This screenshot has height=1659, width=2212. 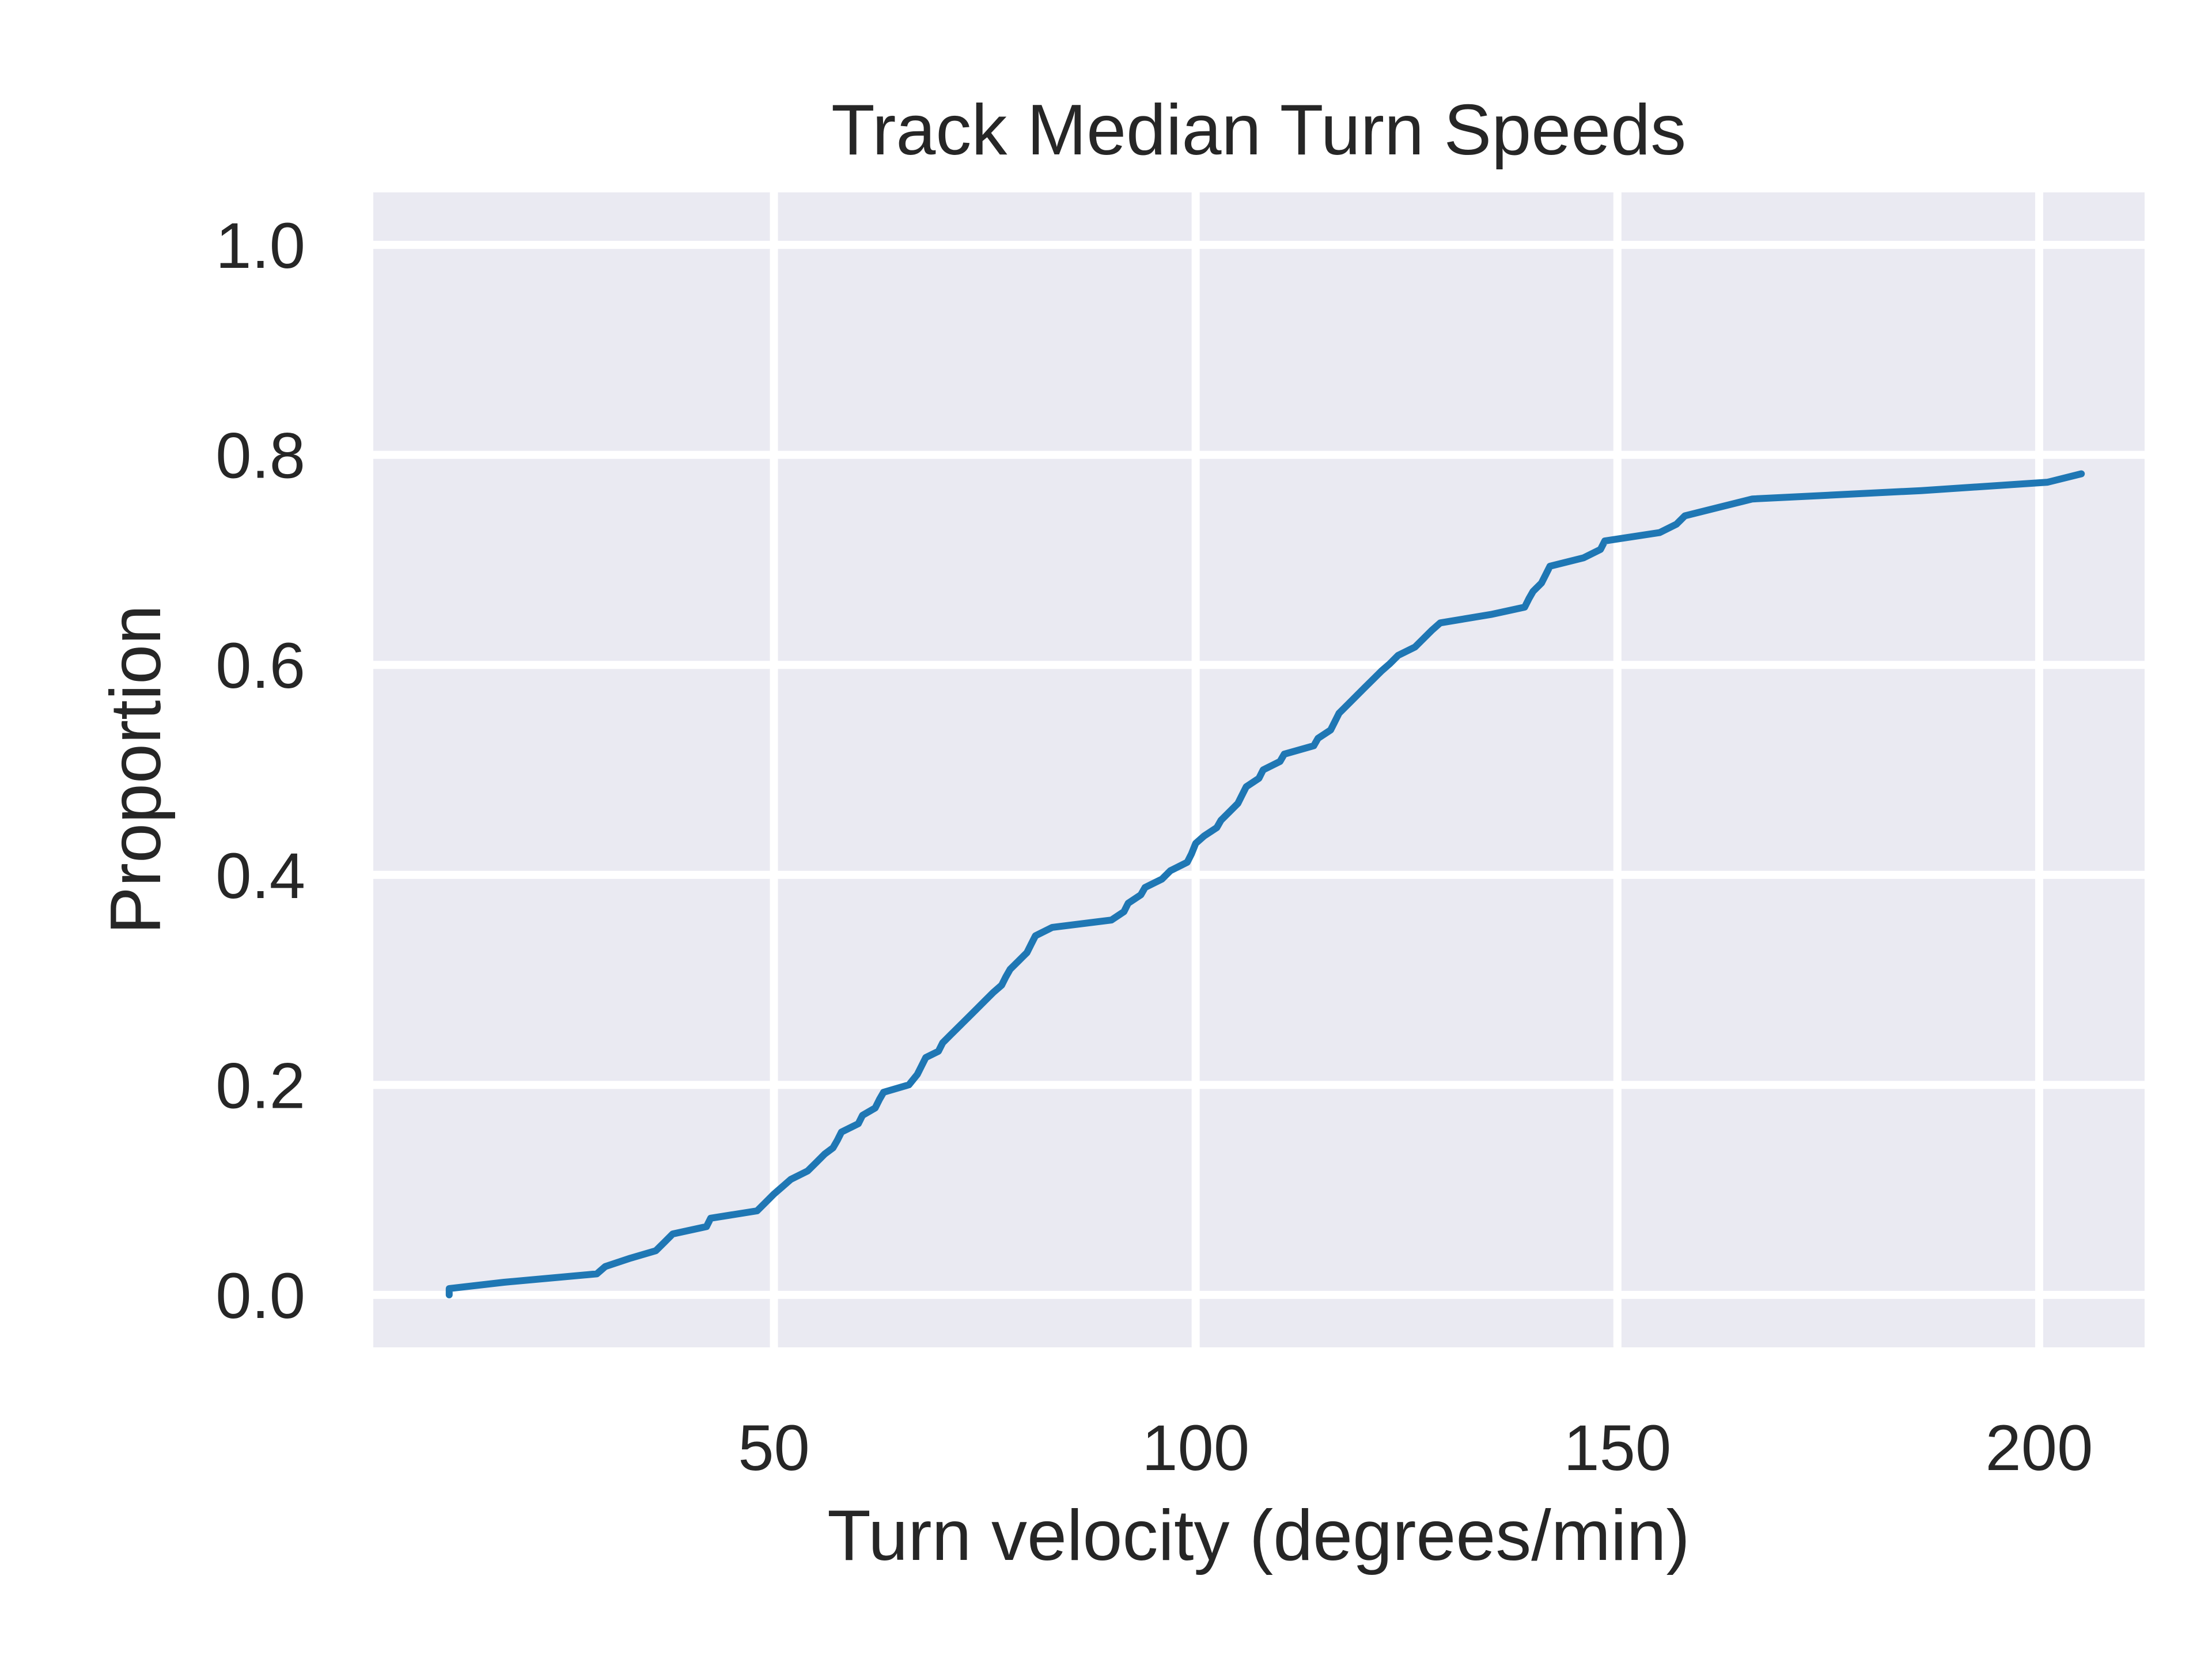 What do you see at coordinates (1195, 1448) in the screenshot?
I see `x-tick-label: 100` at bounding box center [1195, 1448].